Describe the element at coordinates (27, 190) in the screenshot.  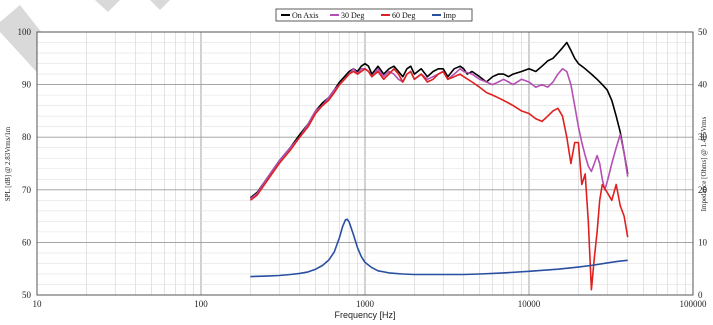
I see `y-tick-label: 70` at that location.